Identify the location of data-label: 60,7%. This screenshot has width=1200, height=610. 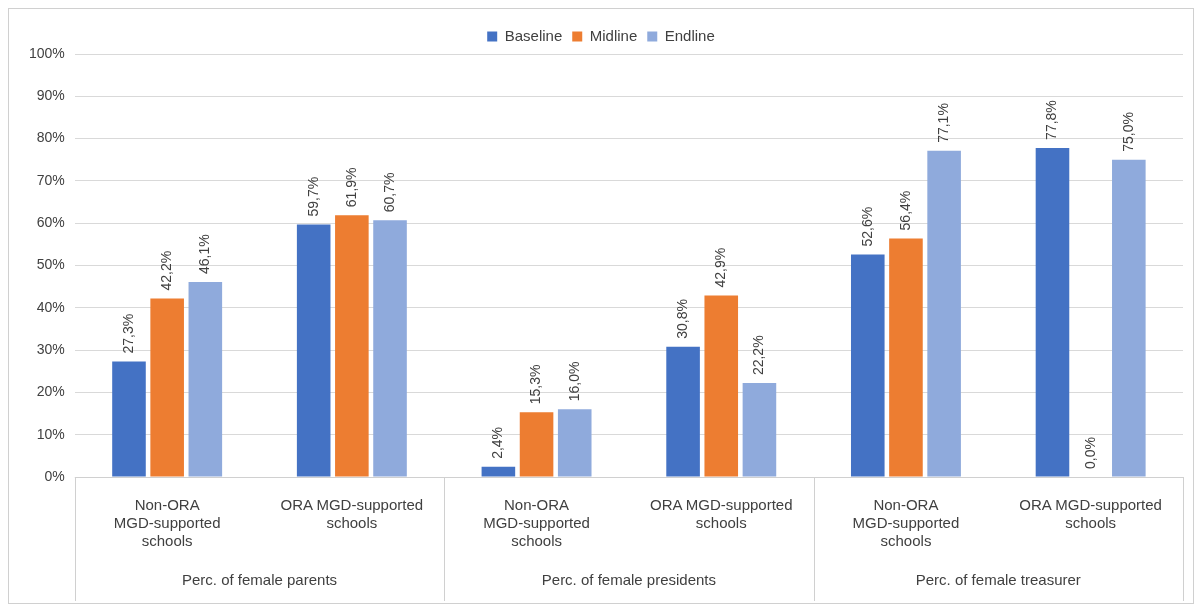
(388, 192).